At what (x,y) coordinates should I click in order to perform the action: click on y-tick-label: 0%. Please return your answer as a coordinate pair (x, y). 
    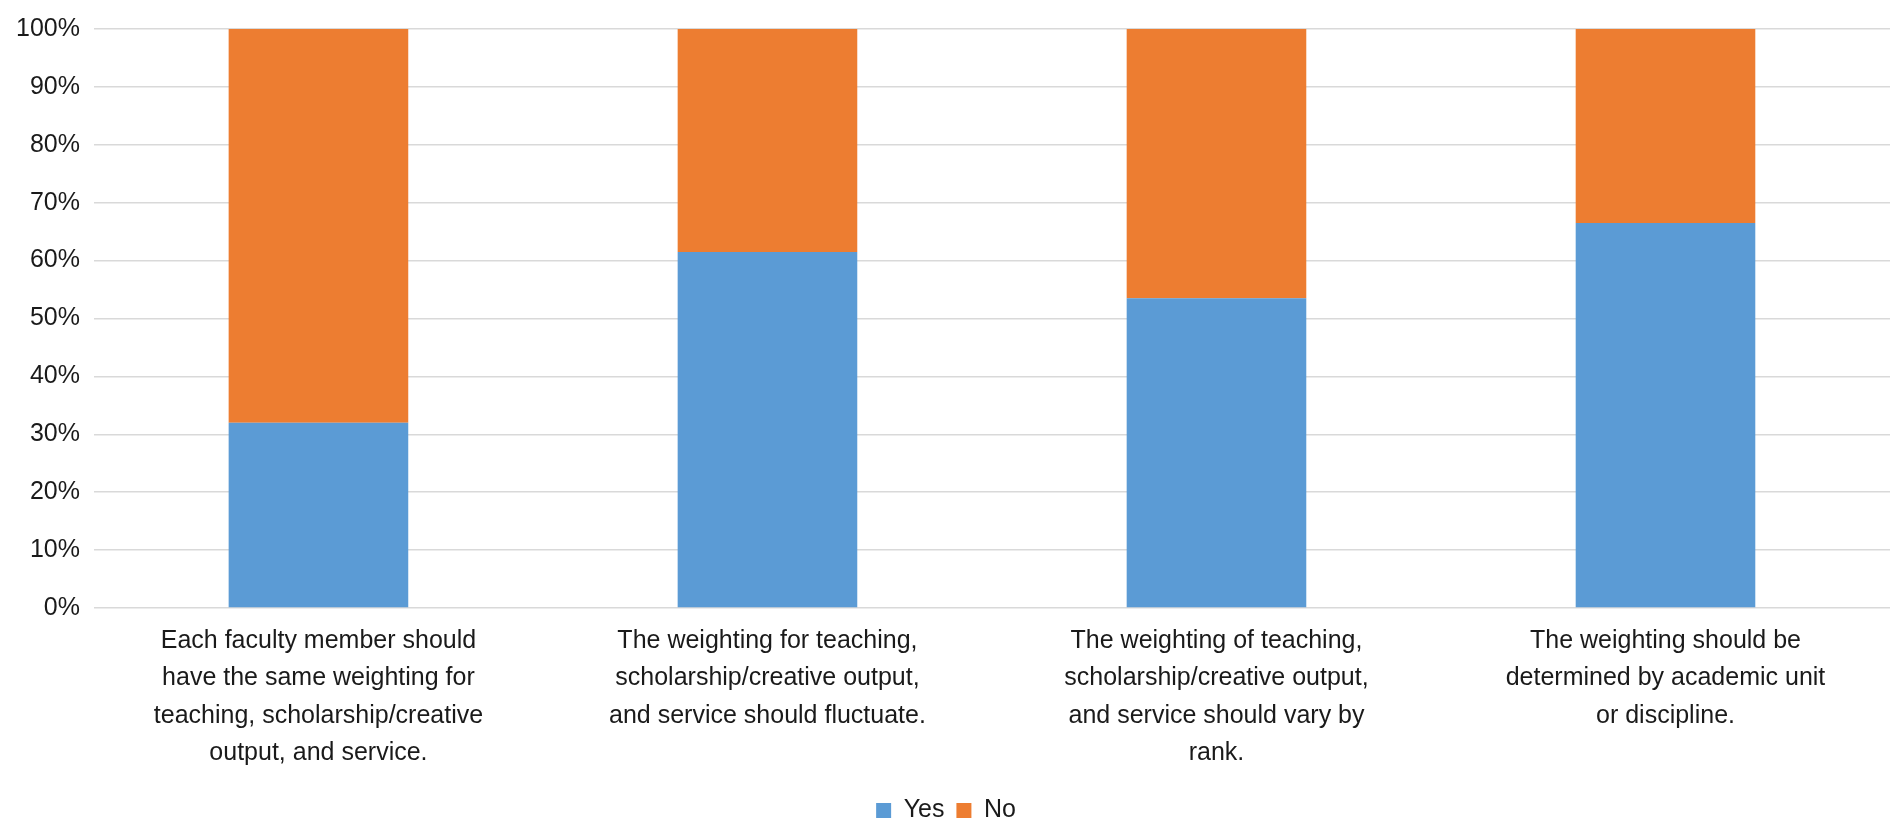
    Looking at the image, I should click on (61, 605).